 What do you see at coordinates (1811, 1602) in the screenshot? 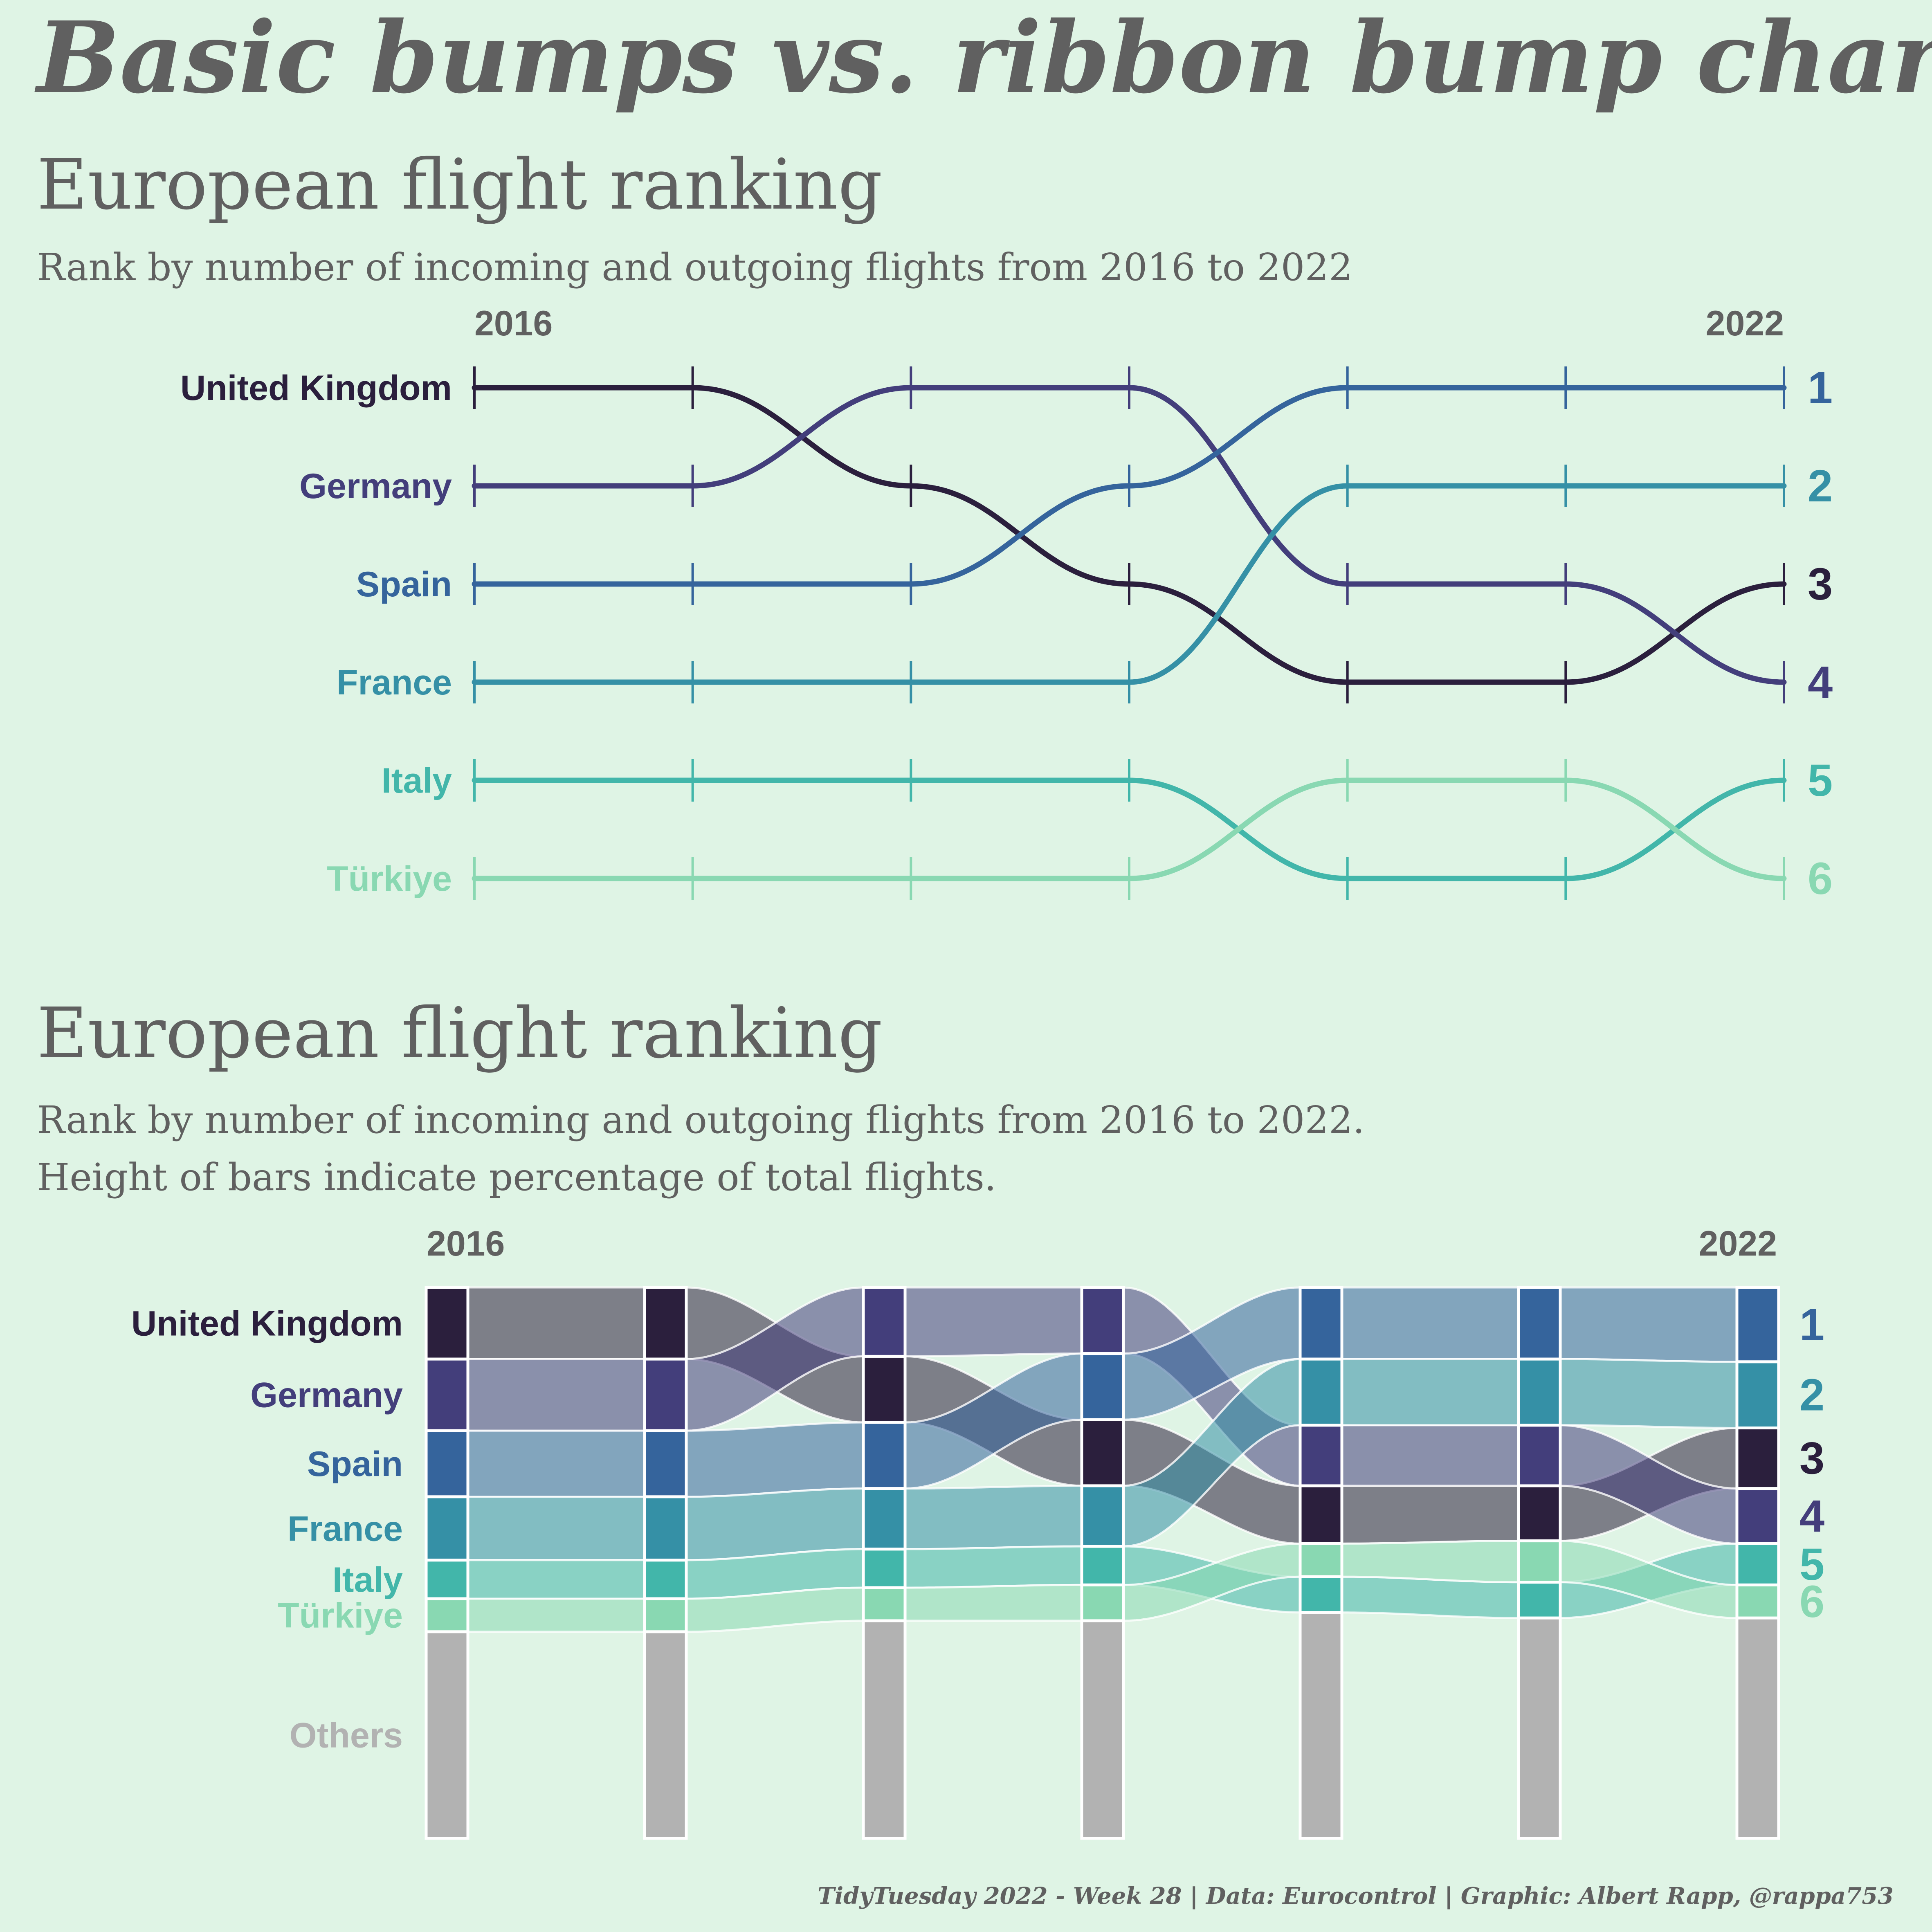
I see `ribbon-rank-label-6: 6` at bounding box center [1811, 1602].